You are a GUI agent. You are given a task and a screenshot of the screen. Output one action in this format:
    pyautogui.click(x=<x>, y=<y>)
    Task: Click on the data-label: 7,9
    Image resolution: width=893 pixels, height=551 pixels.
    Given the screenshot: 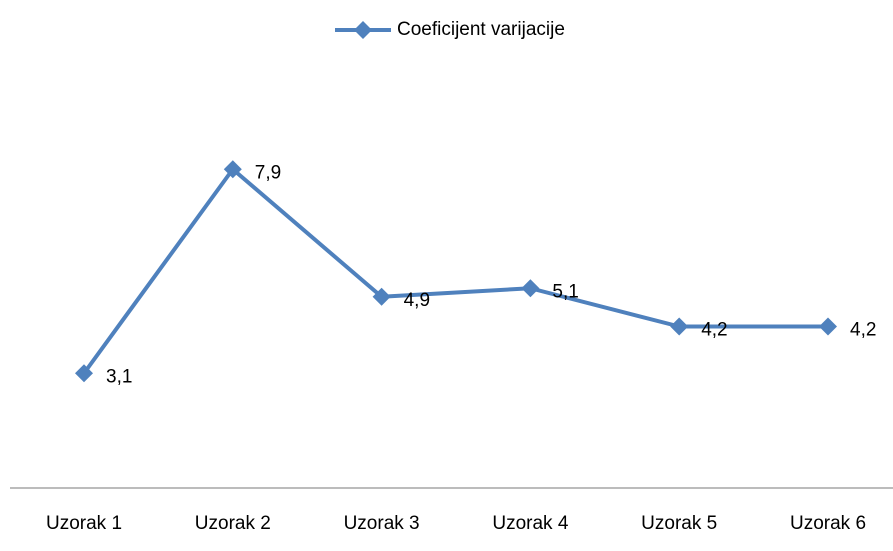 What is the action you would take?
    pyautogui.click(x=268, y=172)
    